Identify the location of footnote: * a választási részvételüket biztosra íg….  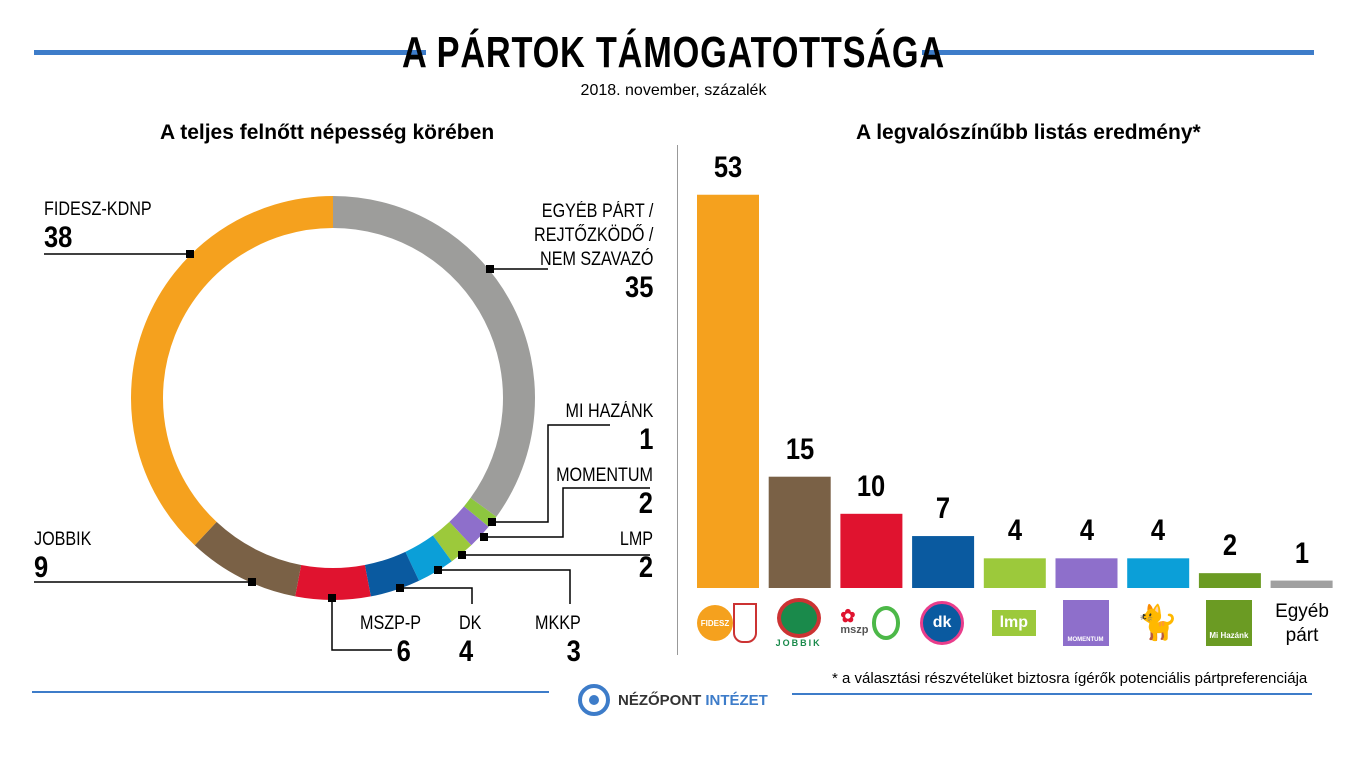
(1070, 678).